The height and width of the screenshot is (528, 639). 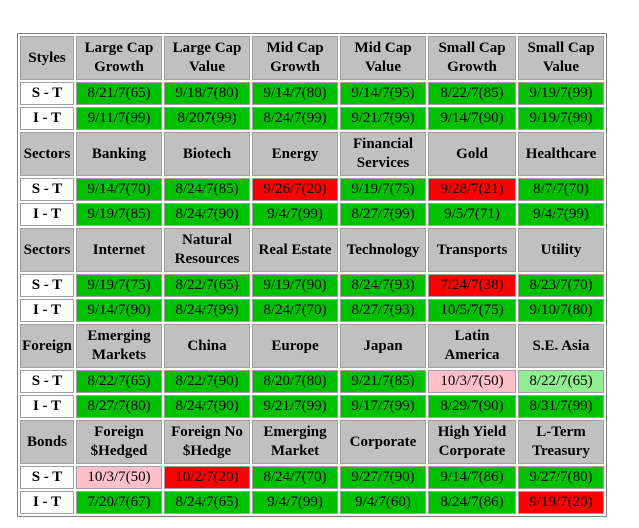 What do you see at coordinates (383, 285) in the screenshot?
I see `signal-cell: 8/24/7(93)` at bounding box center [383, 285].